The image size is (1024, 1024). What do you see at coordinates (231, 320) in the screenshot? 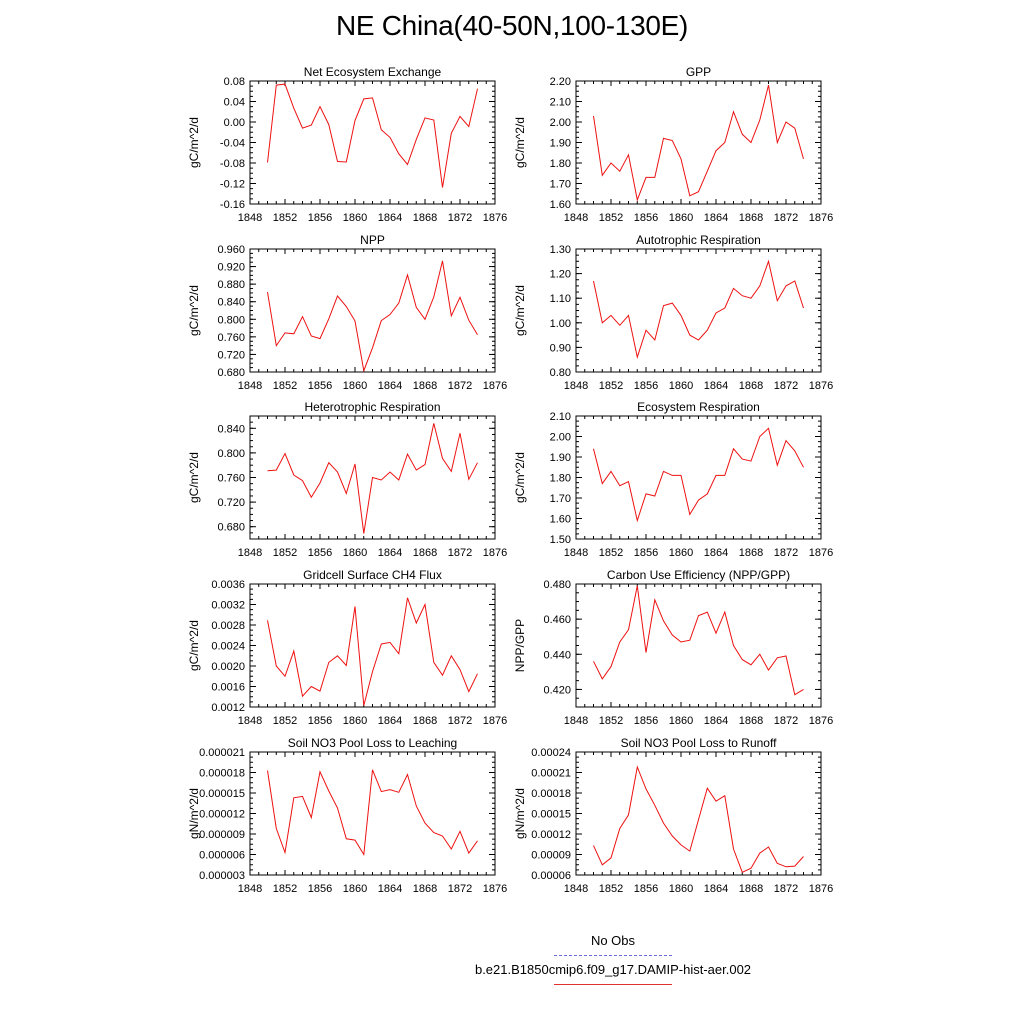
I see `y-tick-label: 0.800` at bounding box center [231, 320].